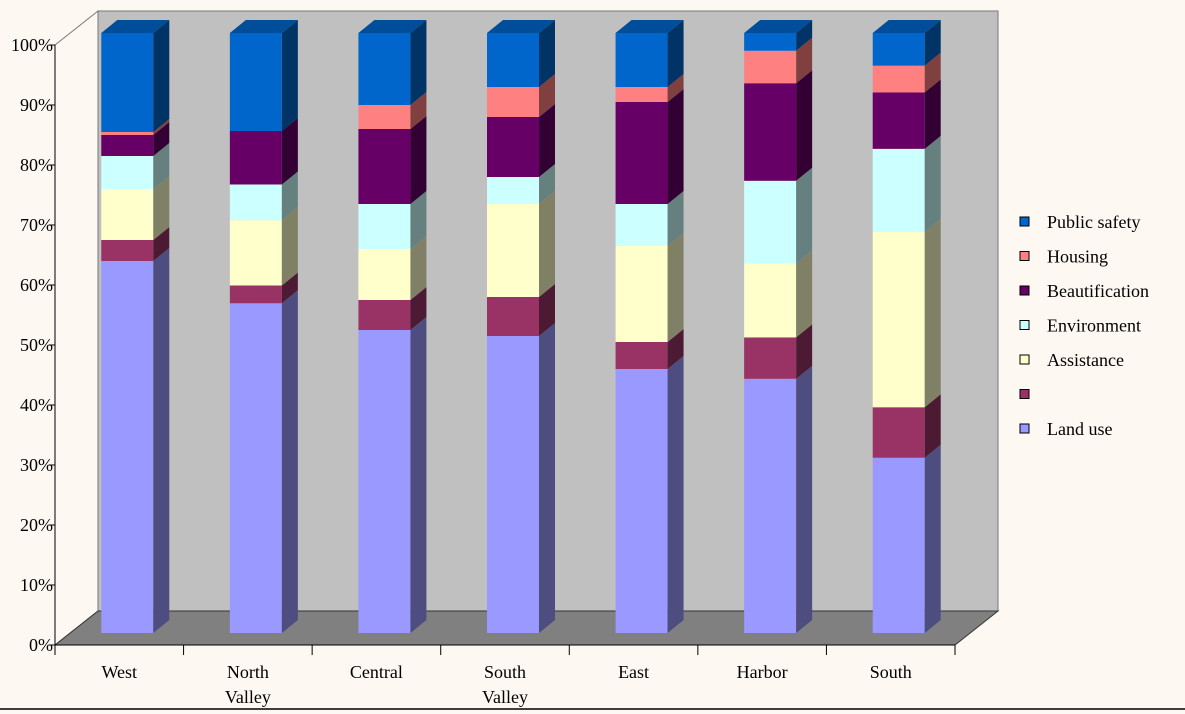  Describe the element at coordinates (1077, 257) in the screenshot. I see `legend-label: Housing` at that location.